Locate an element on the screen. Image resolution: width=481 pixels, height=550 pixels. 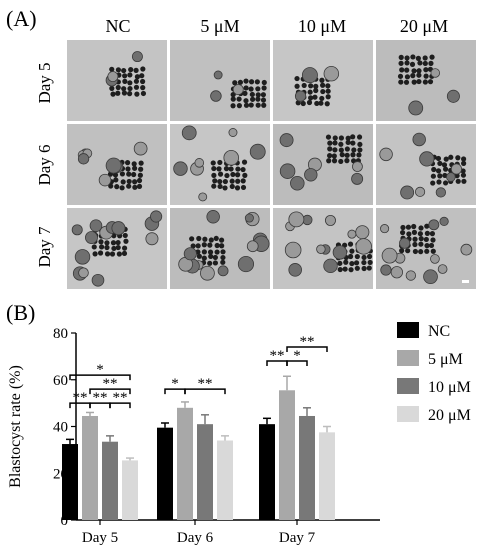
micrograph-r3-c1 is located at coordinates (117, 248).